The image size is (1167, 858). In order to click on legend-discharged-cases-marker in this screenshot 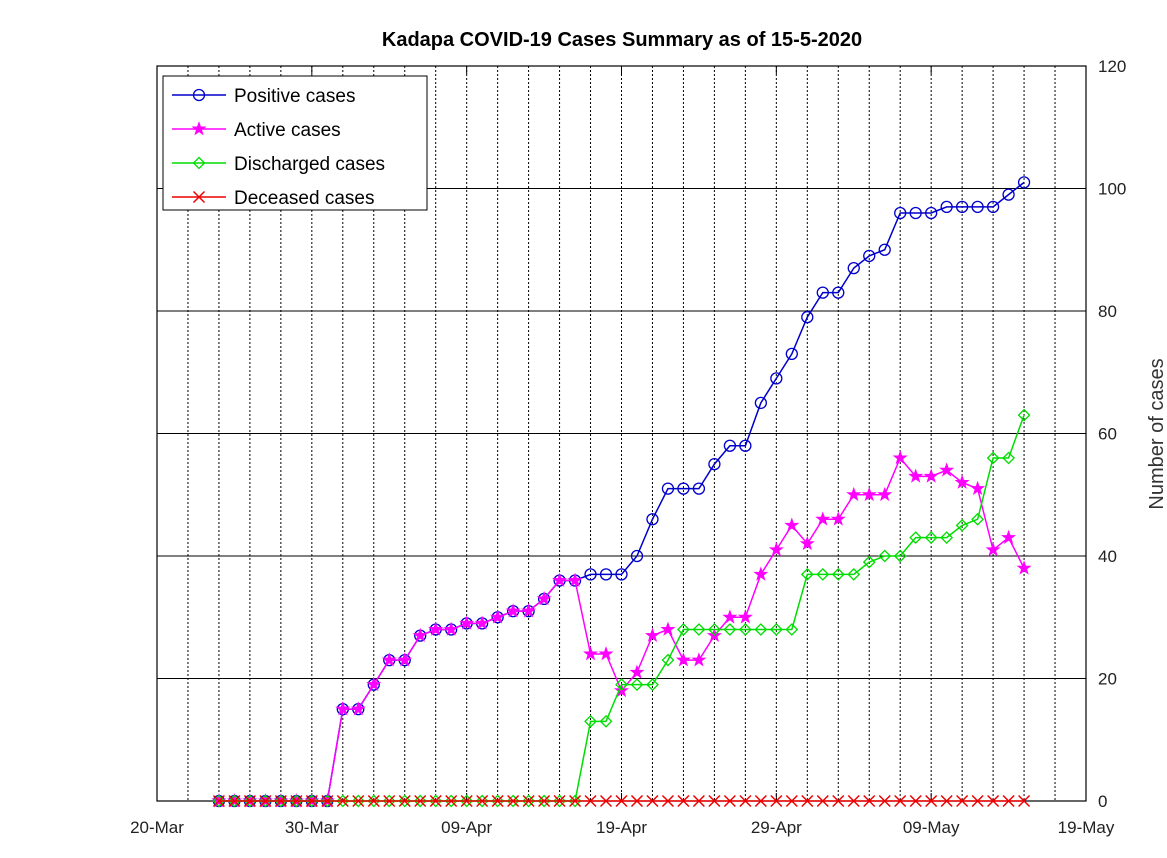, I will do `click(199, 163)`.